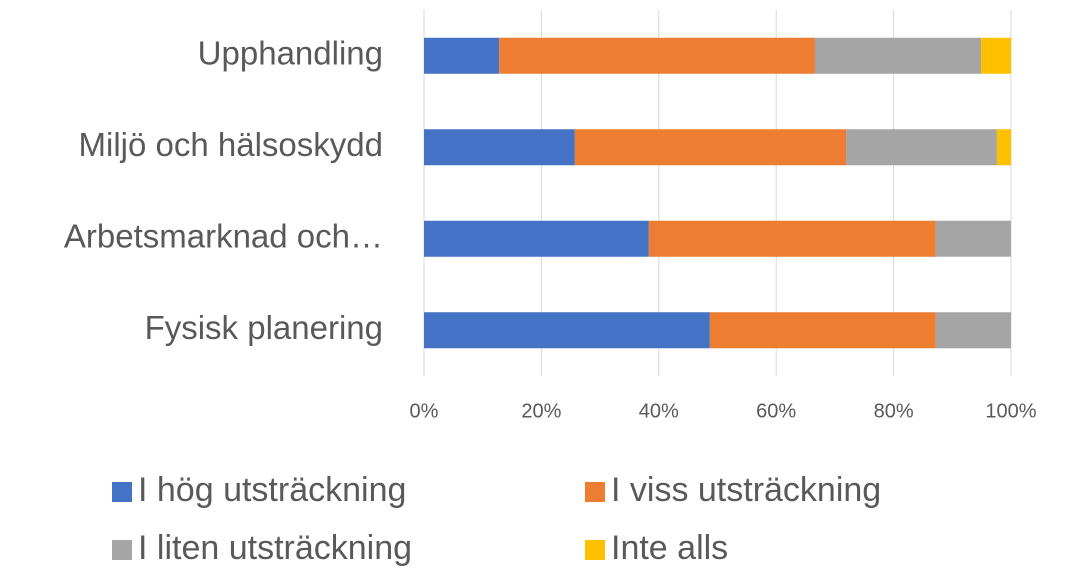 The width and height of the screenshot is (1071, 569). I want to click on legend-label: I hög utsträckning, so click(272, 490).